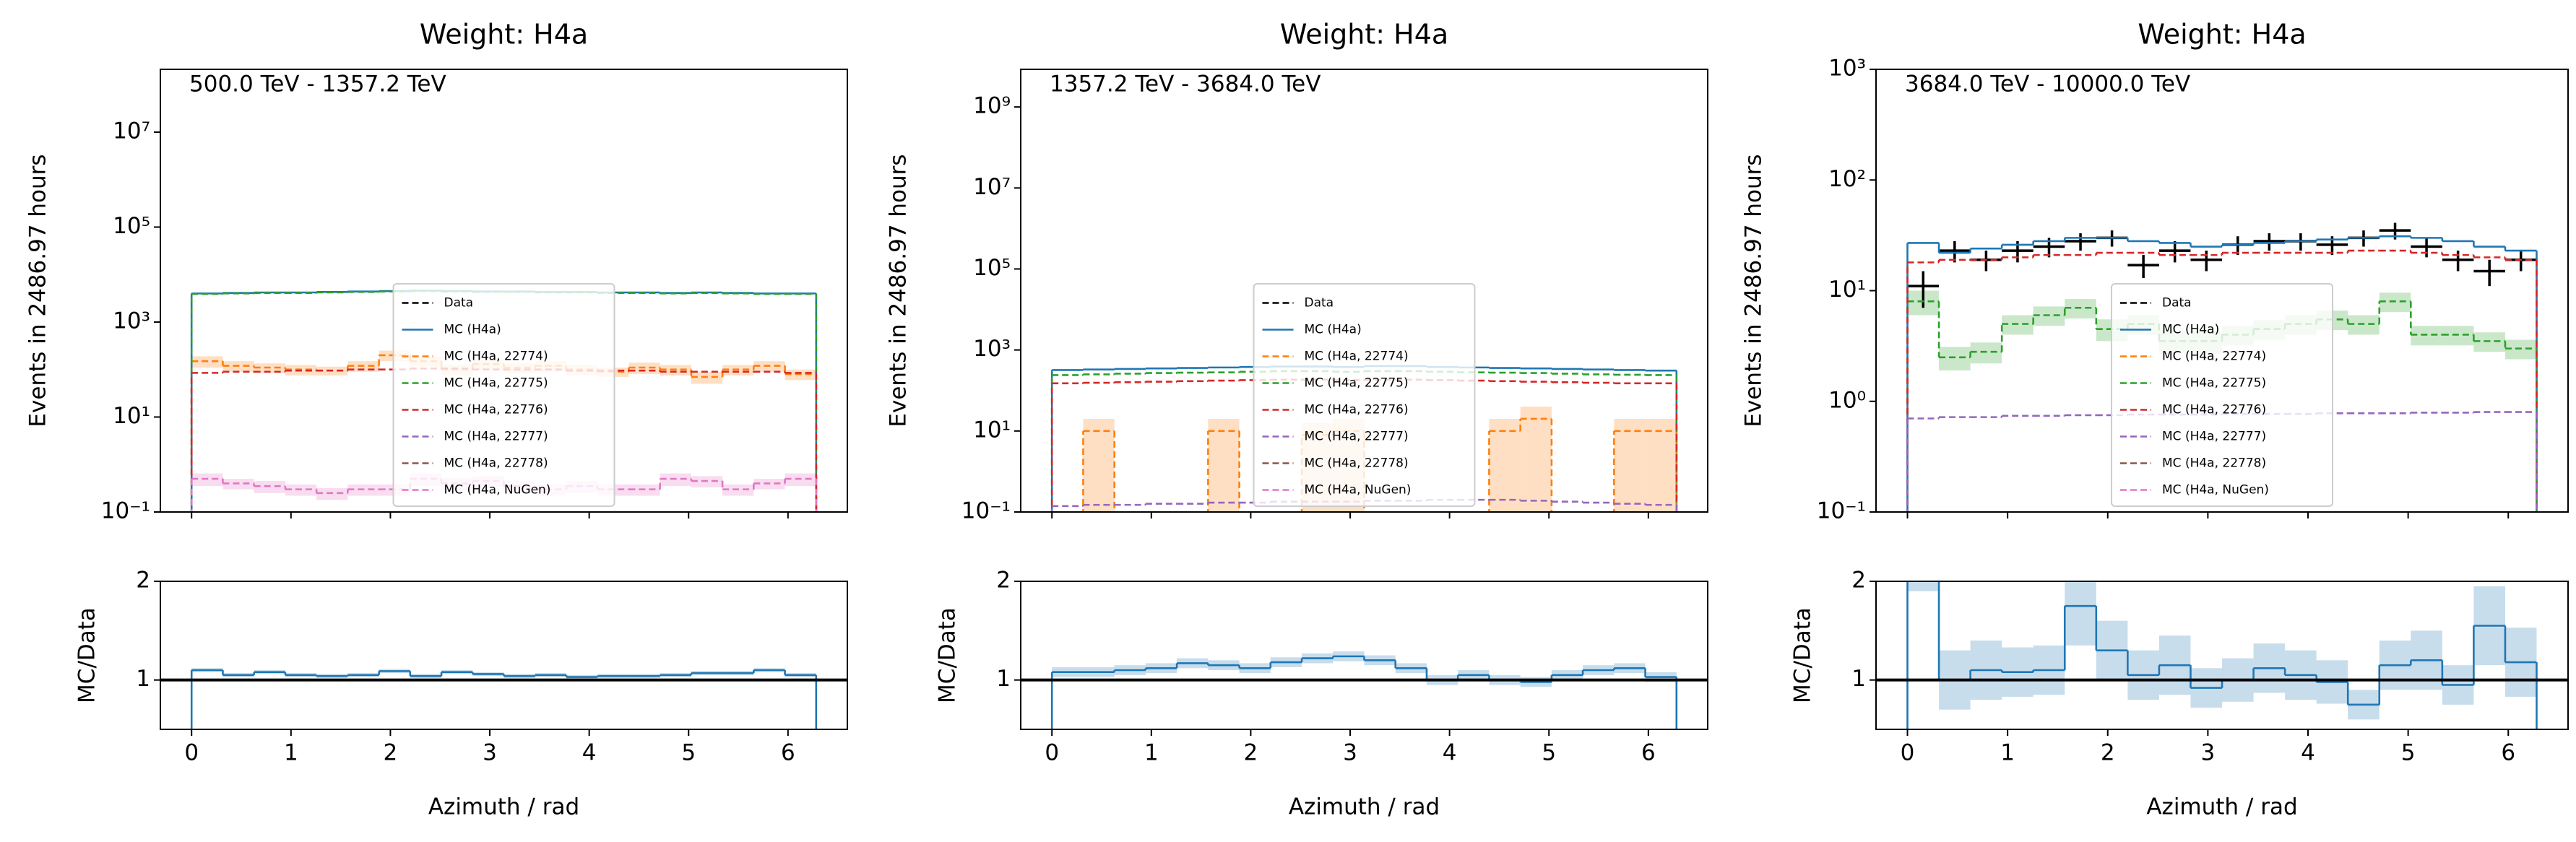  I want to click on annotation: 3684.0 TeV - 10000.0 TeV, so click(2048, 84).